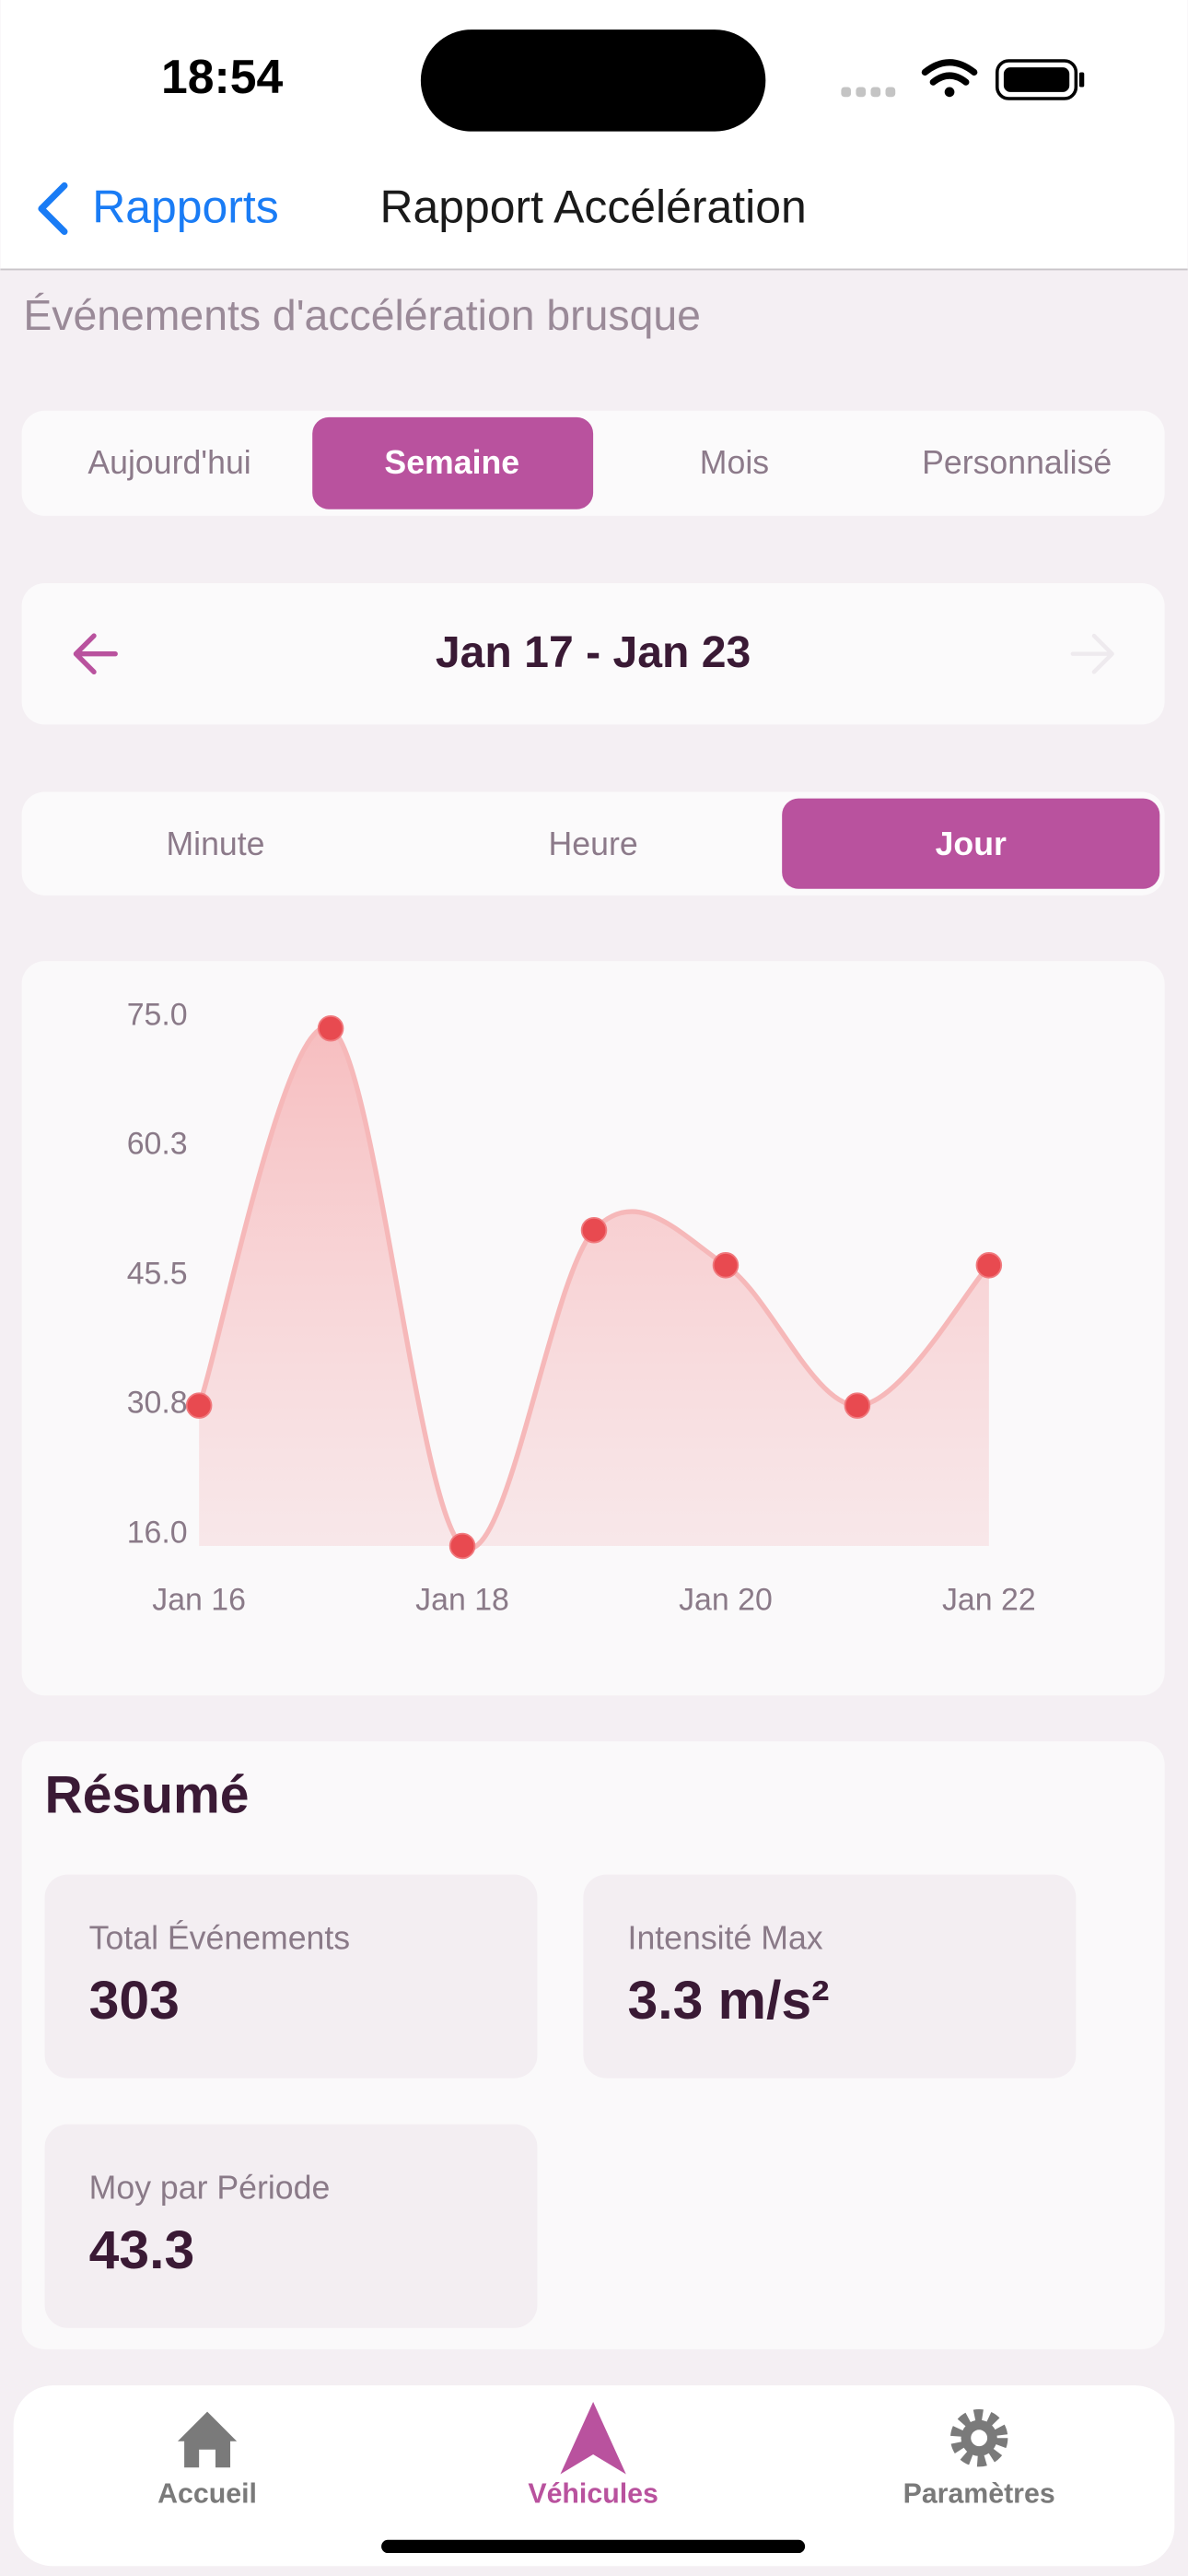 The image size is (1188, 2576). What do you see at coordinates (949, 78) in the screenshot?
I see `wifi-icon` at bounding box center [949, 78].